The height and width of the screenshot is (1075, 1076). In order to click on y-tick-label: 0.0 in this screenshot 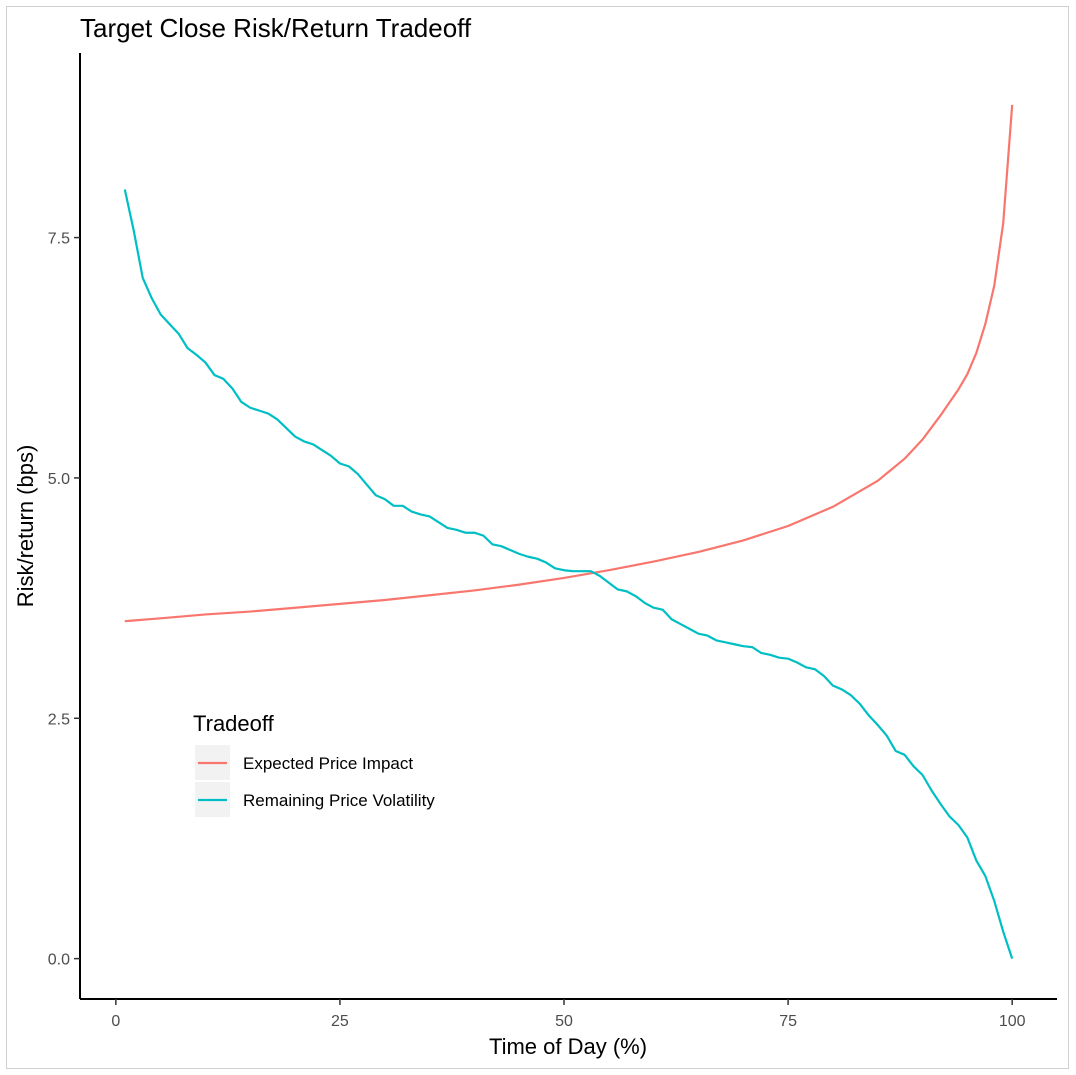, I will do `click(59, 960)`.